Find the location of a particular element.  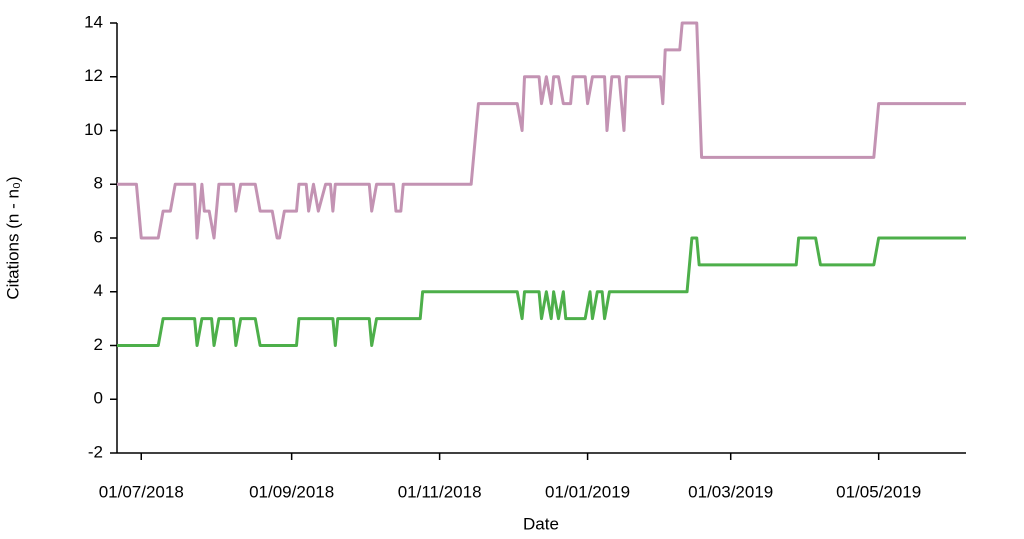

y-tick-label: 8 is located at coordinates (98, 183).